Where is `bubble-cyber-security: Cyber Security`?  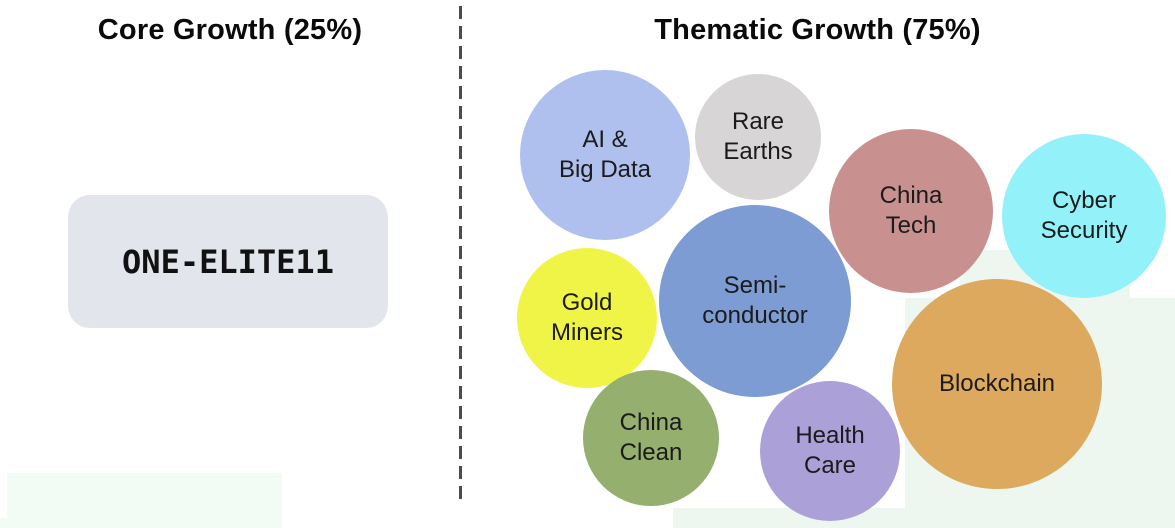 bubble-cyber-security: Cyber Security is located at coordinates (1084, 216).